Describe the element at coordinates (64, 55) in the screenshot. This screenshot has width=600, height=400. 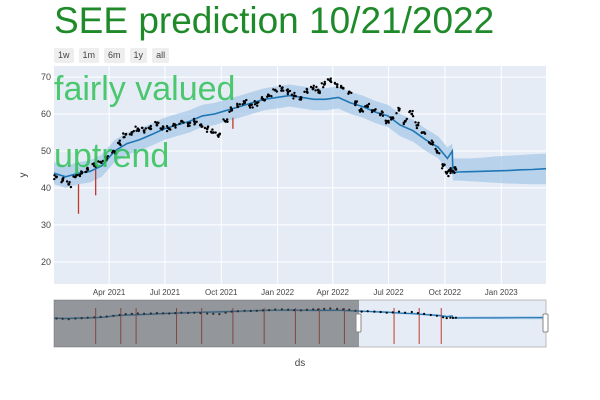
I see `range-button-1w: 1w` at that location.